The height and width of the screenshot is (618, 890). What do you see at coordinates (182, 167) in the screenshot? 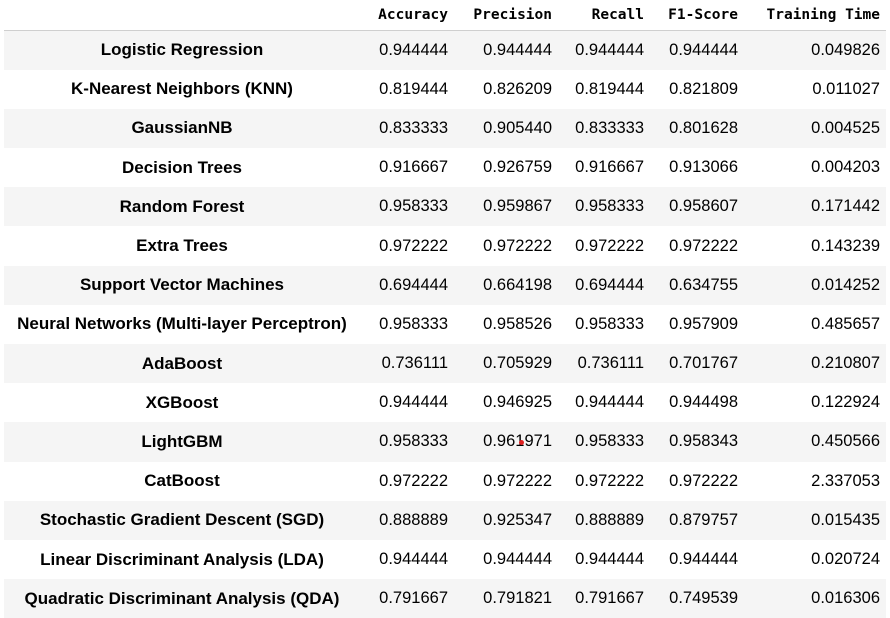
I see `row-model-name: Decision Trees` at bounding box center [182, 167].